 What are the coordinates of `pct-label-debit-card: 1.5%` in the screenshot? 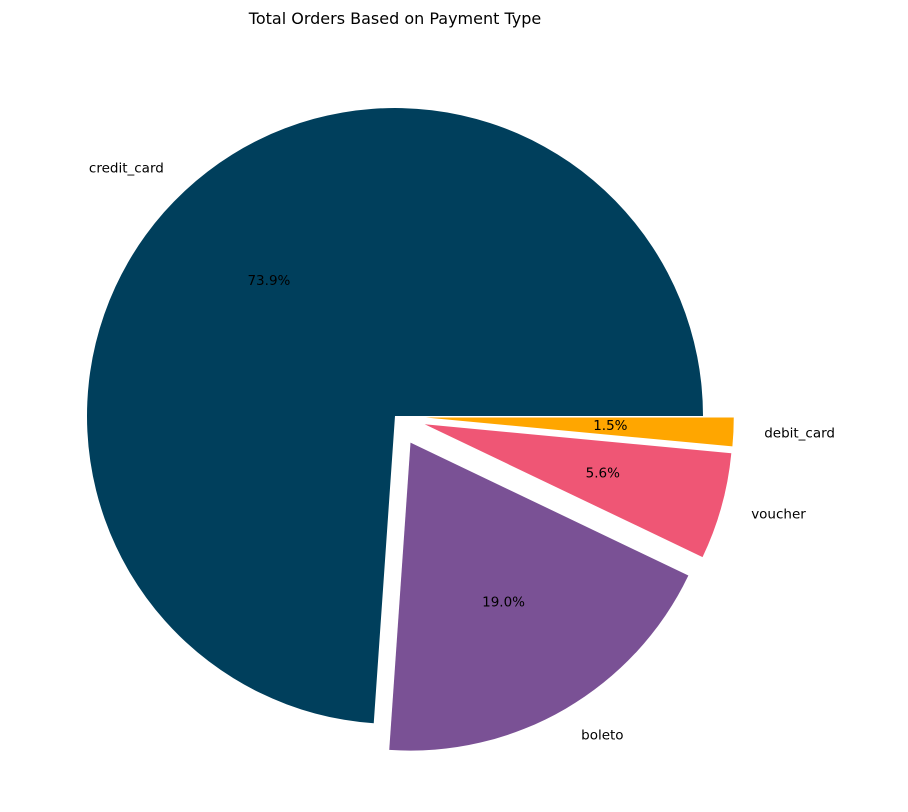 It's located at (610, 426).